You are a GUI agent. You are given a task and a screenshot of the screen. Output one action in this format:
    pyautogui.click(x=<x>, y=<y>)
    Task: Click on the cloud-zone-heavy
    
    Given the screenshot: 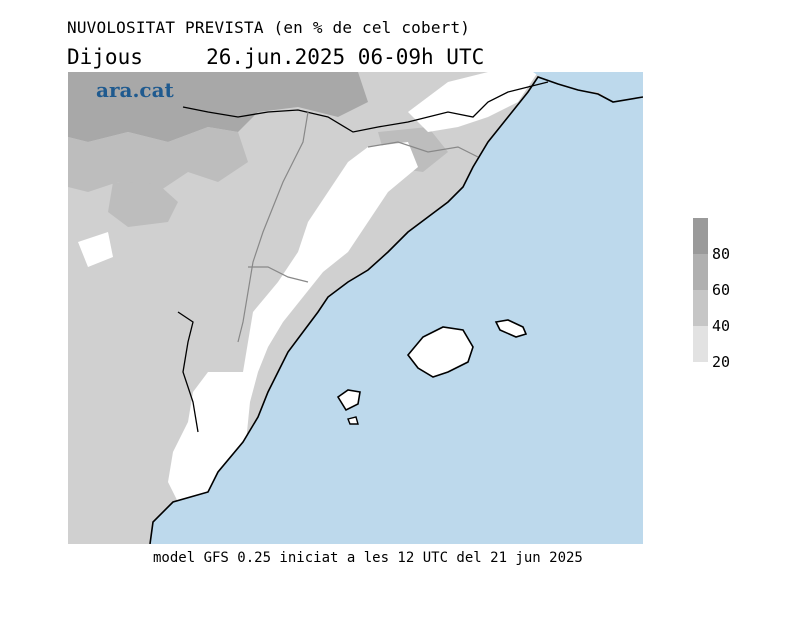 What is the action you would take?
    pyautogui.click(x=218, y=107)
    